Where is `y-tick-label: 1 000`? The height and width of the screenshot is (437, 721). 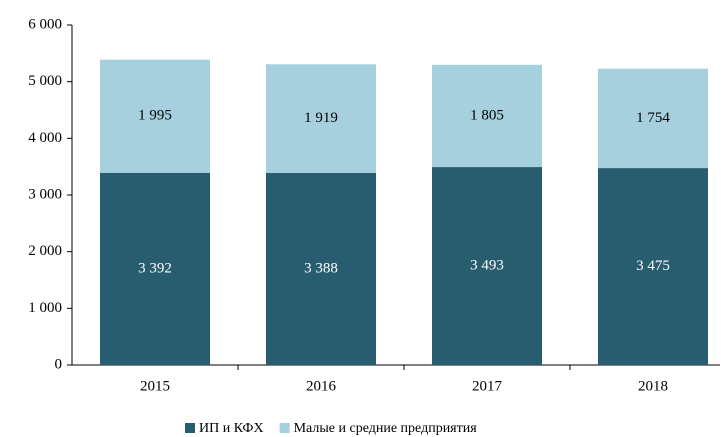
y-tick-label: 1 000 is located at coordinates (45, 308).